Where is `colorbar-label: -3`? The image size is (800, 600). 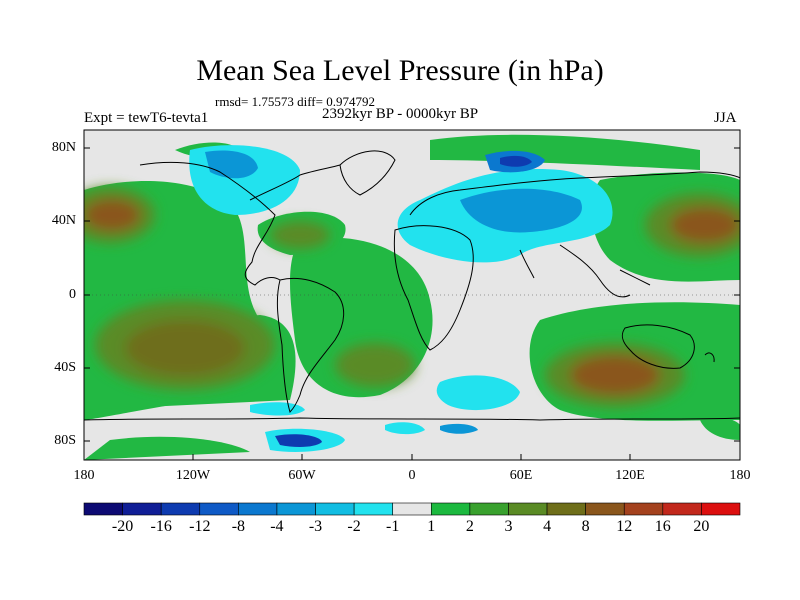 colorbar-label: -3 is located at coordinates (315, 526).